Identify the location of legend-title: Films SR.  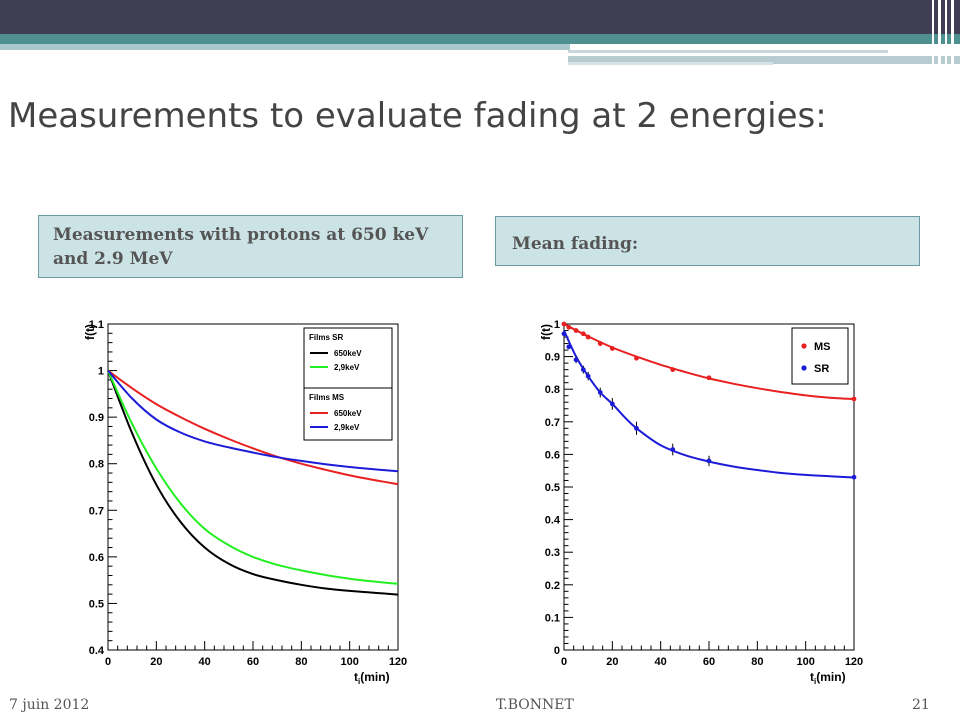
(326, 337).